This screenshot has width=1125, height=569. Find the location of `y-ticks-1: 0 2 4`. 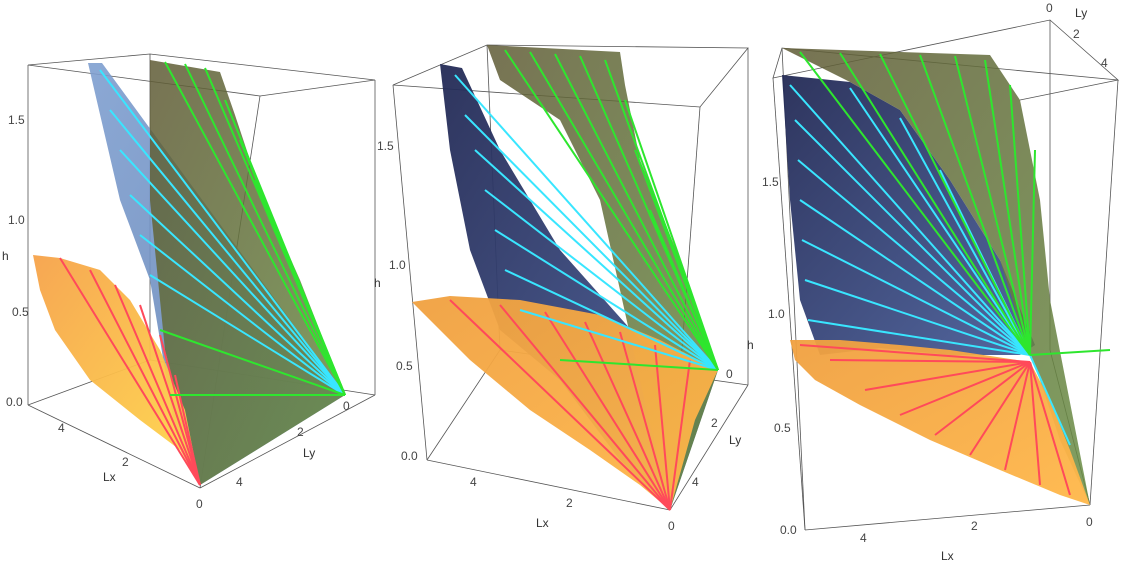

y-ticks-1: 0 2 4 is located at coordinates (293, 444).